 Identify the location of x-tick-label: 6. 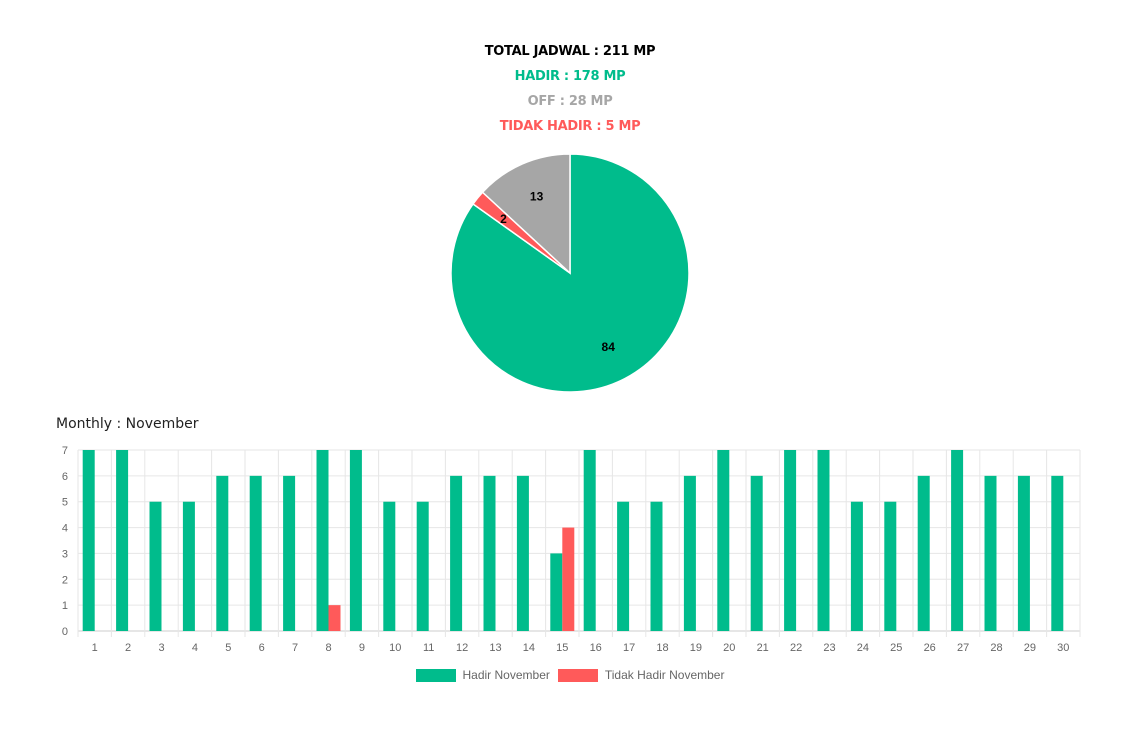
(262, 648).